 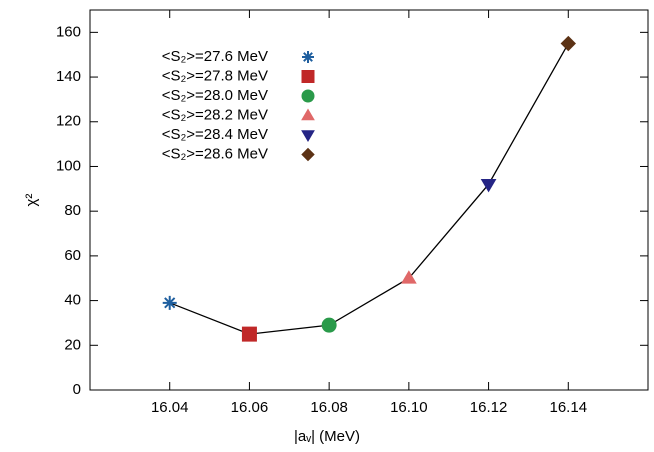 I want to click on y-tick-label: 40, so click(x=72, y=300).